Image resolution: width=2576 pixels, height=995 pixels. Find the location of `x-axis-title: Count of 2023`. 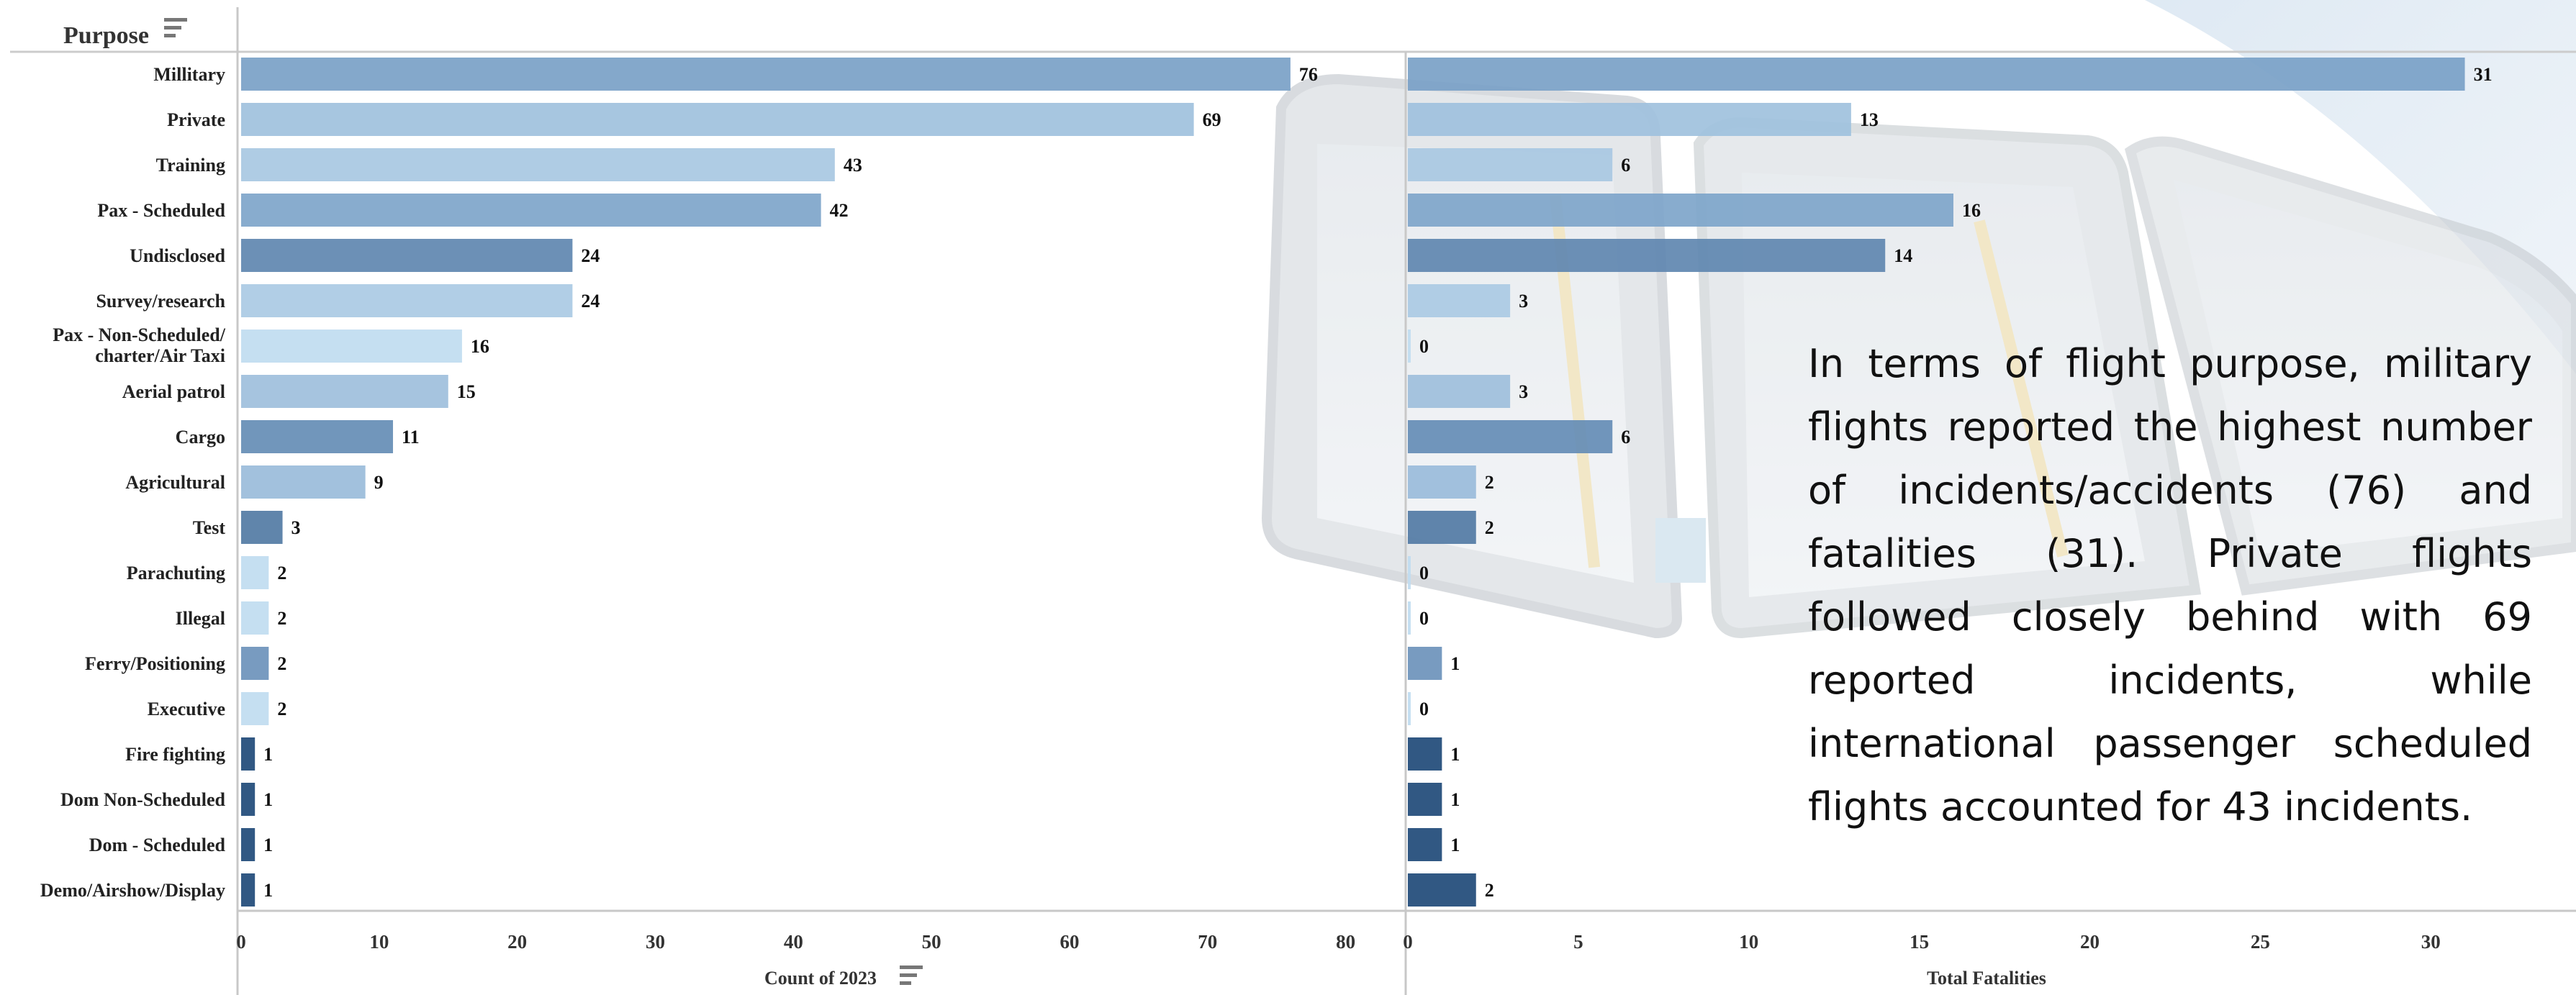

x-axis-title: Count of 2023 is located at coordinates (820, 978).